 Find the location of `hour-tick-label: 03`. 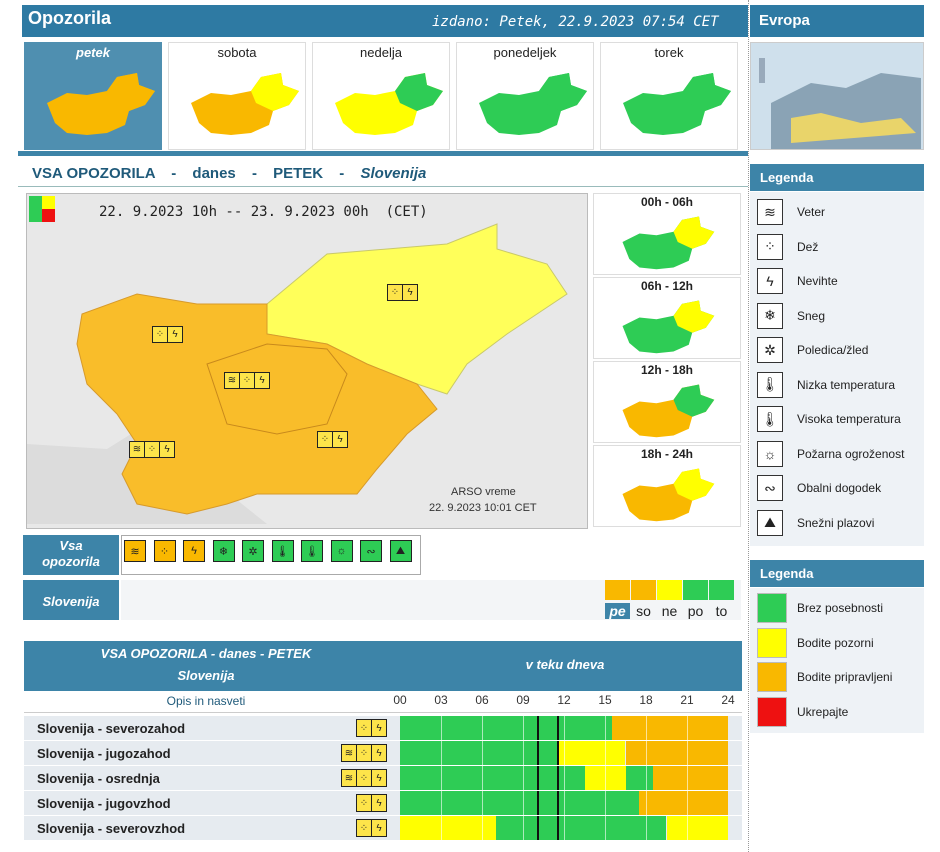

hour-tick-label: 03 is located at coordinates (441, 700).